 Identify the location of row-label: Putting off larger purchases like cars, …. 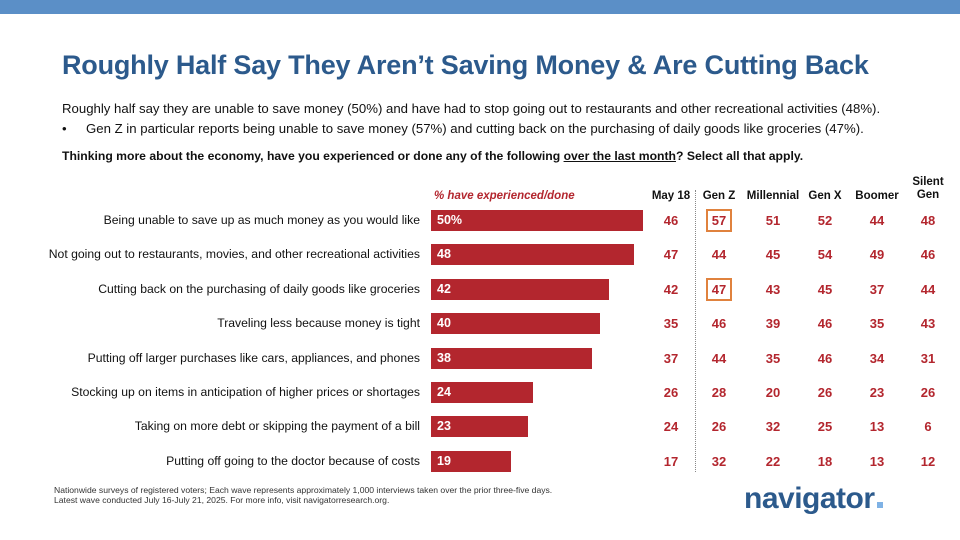
(253, 357).